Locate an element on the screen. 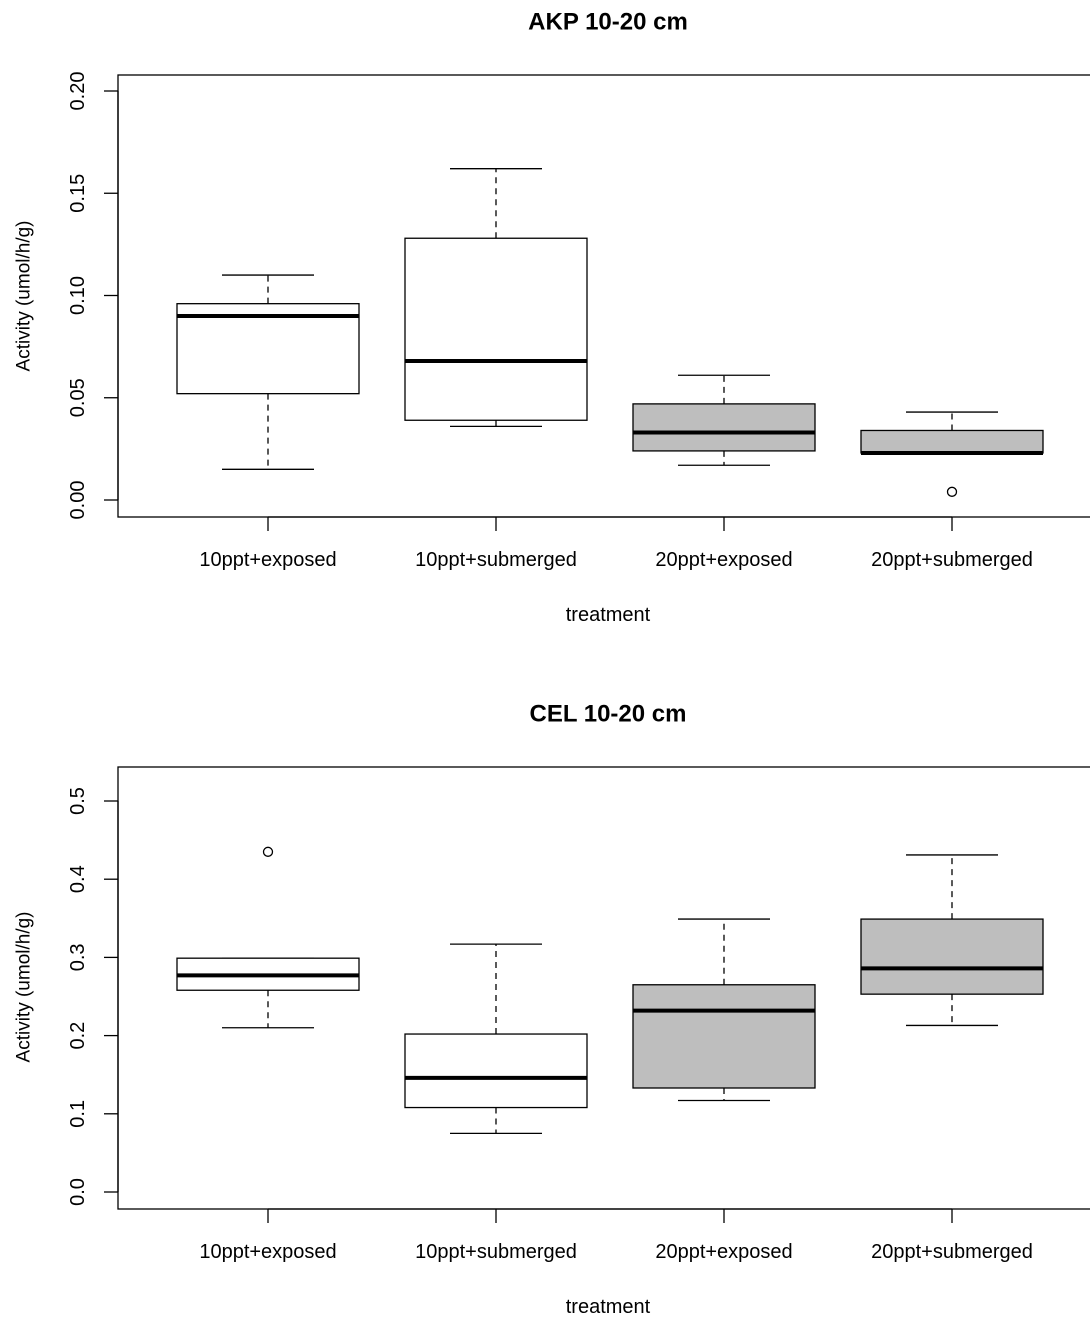 The width and height of the screenshot is (1090, 1319). y-tick-label: 0.3 is located at coordinates (78, 957).